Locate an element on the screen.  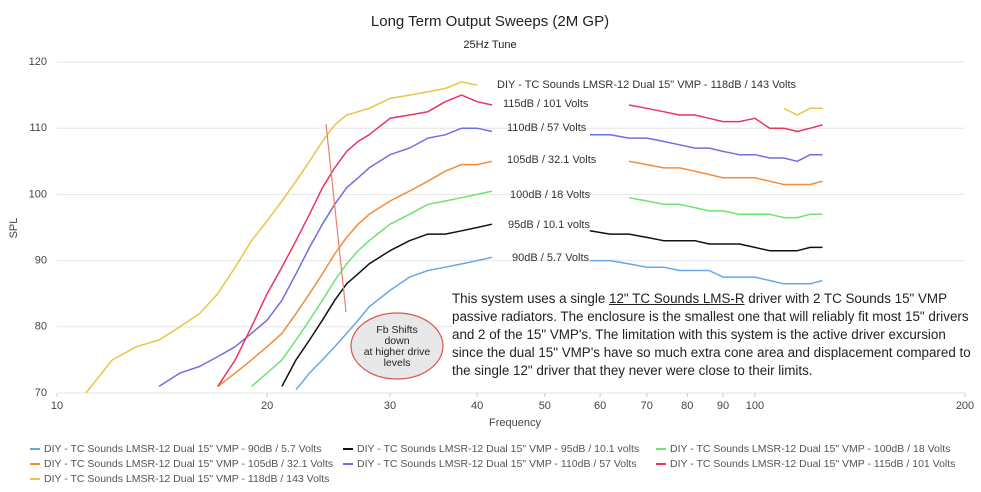
x-tick-label: 40 is located at coordinates (477, 406).